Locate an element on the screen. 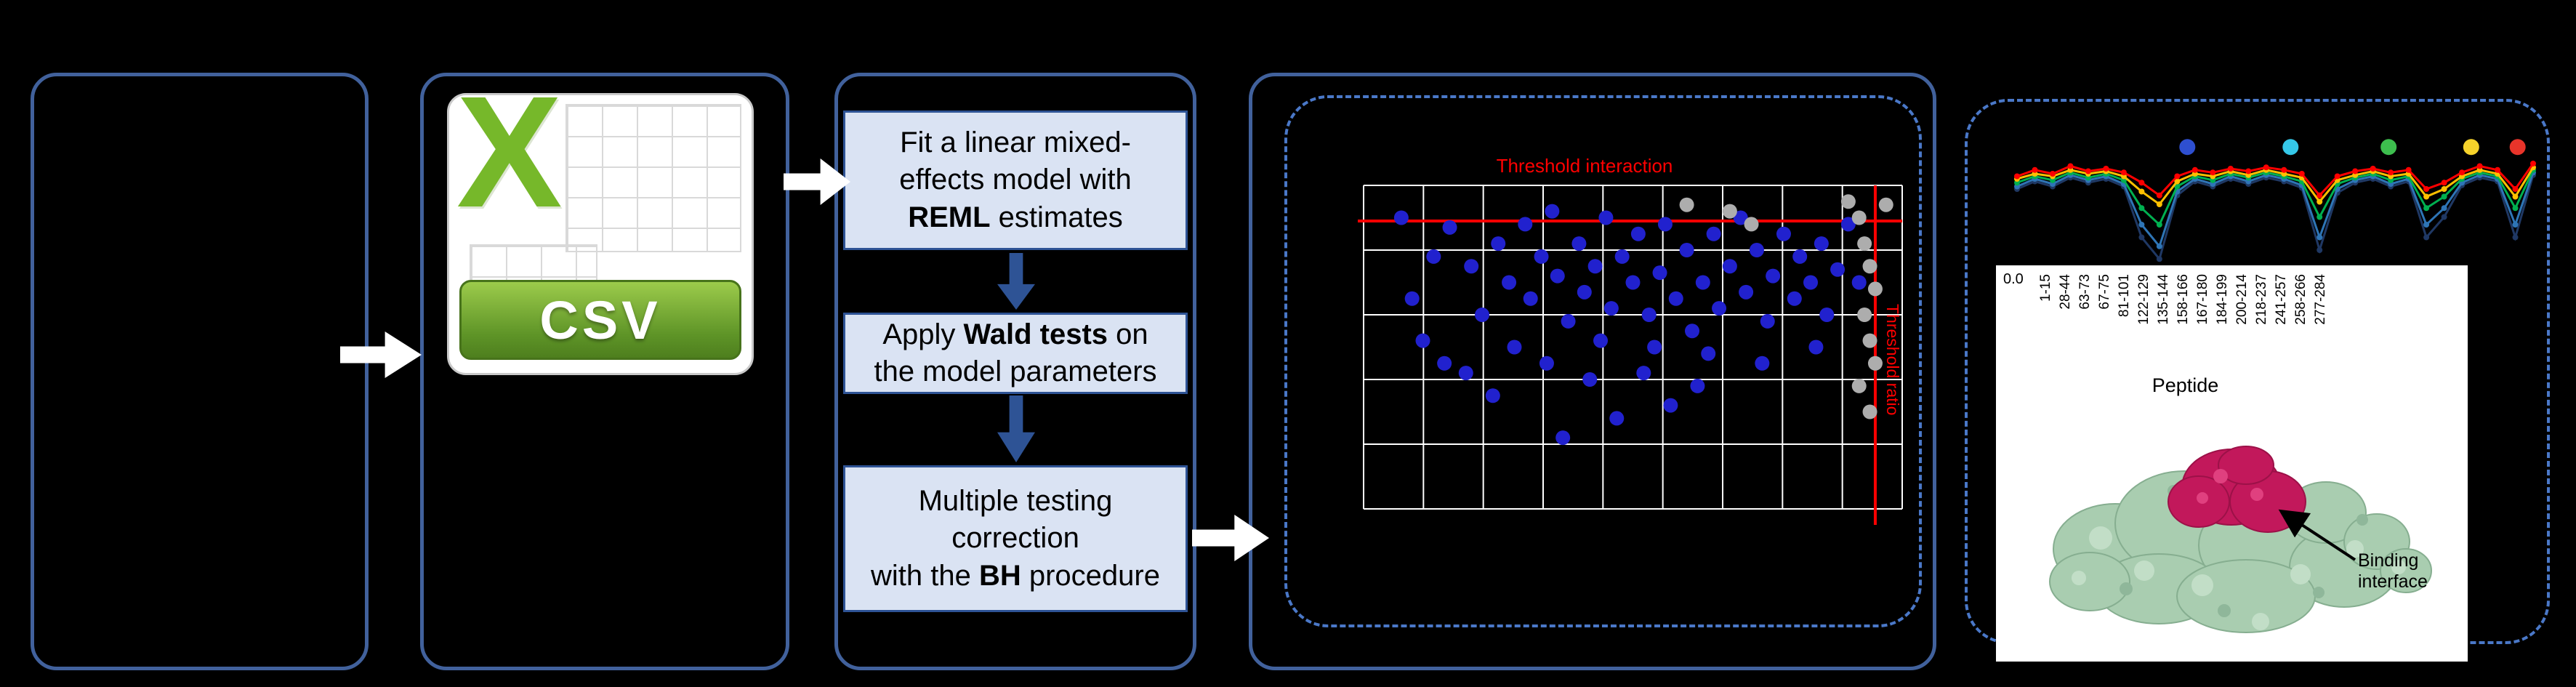 Image resolution: width=2576 pixels, height=687 pixels. binding-interface-highlights is located at coordinates (2230, 486).